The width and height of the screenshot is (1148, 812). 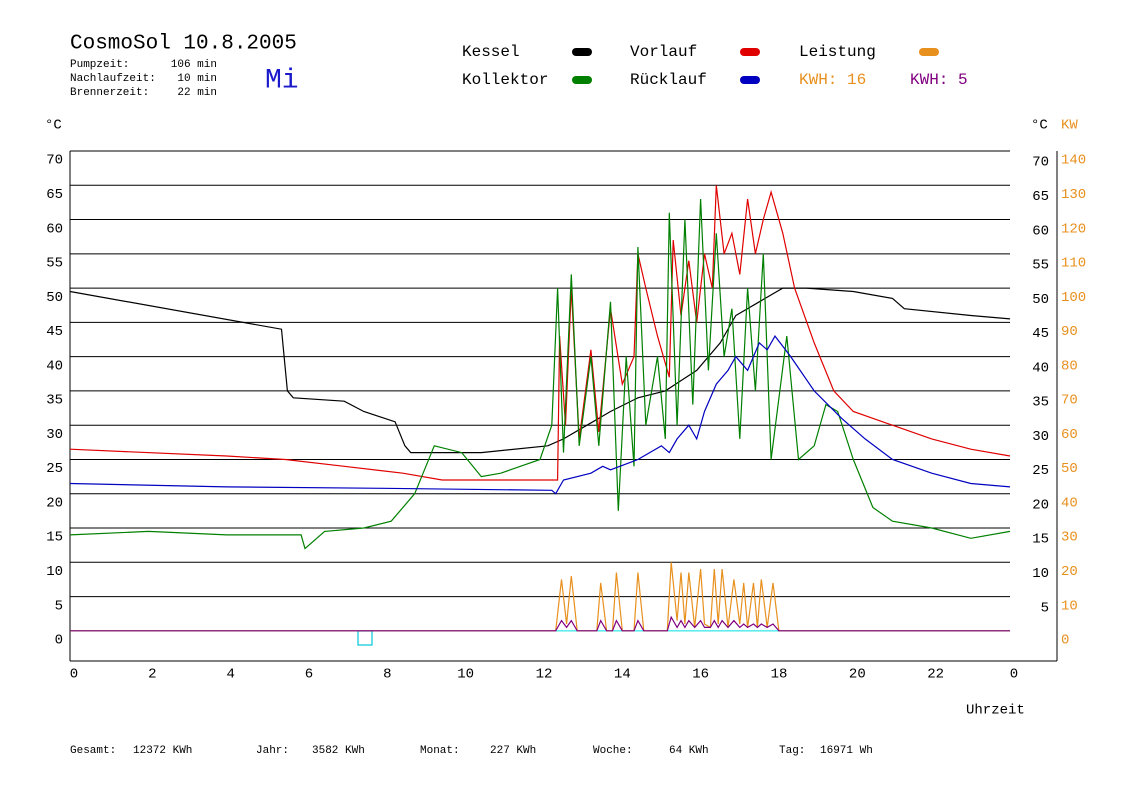 I want to click on y2-tick-label: 80, so click(x=1069, y=366).